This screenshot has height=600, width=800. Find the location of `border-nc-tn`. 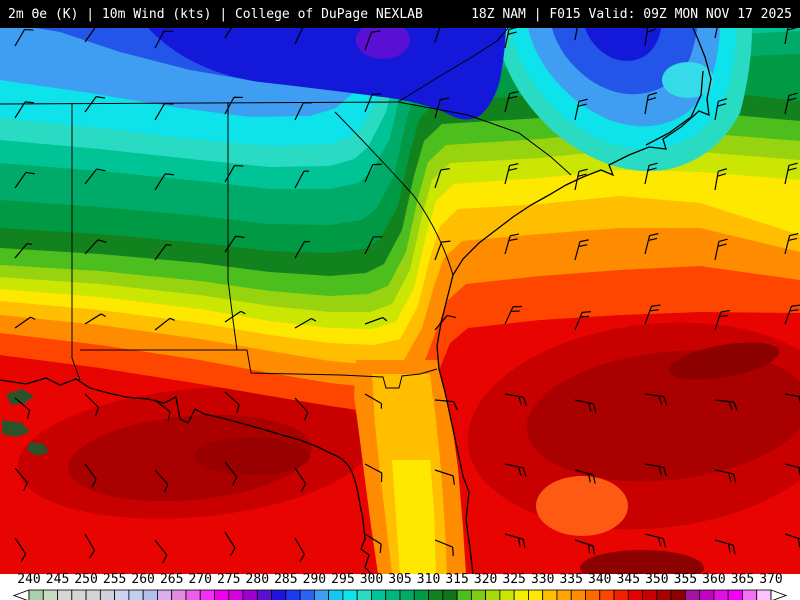

border-nc-tn is located at coordinates (453, 65).